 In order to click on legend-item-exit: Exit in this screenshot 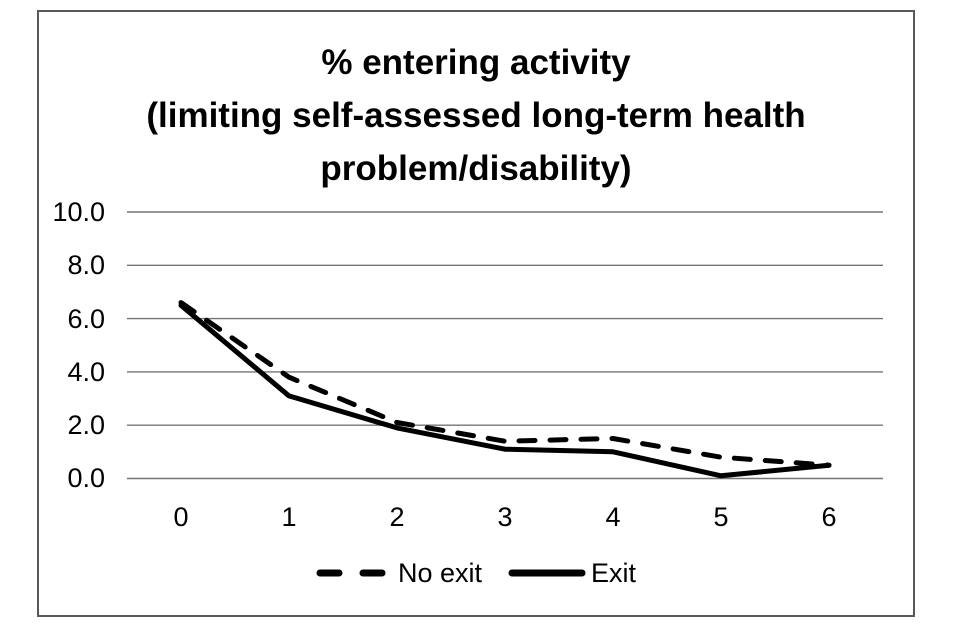, I will do `click(572, 573)`.